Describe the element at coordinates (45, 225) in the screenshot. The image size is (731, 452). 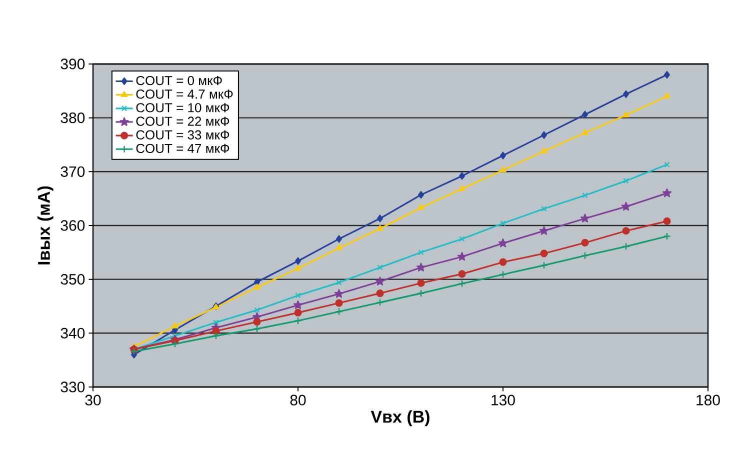
I see `y-axis-title: Iвых (мА)` at that location.